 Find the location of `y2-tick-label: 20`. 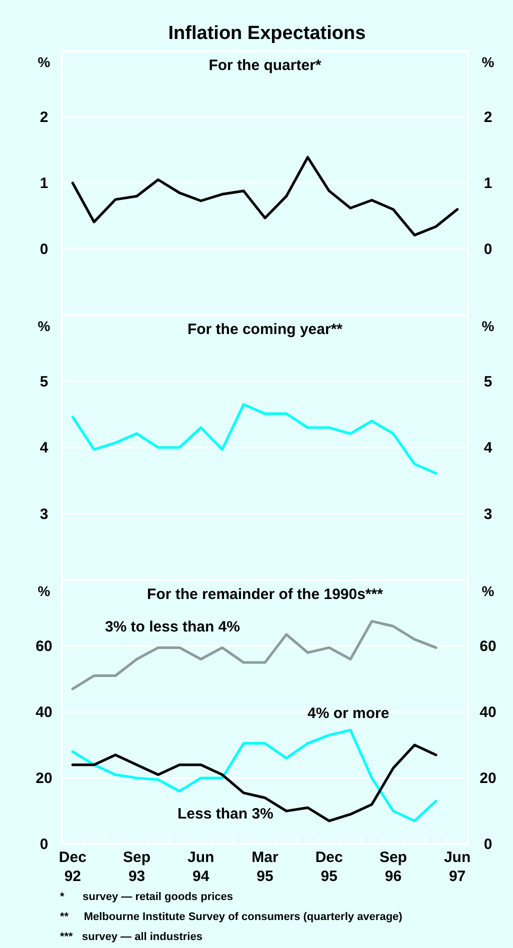

y2-tick-label: 20 is located at coordinates (488, 778).